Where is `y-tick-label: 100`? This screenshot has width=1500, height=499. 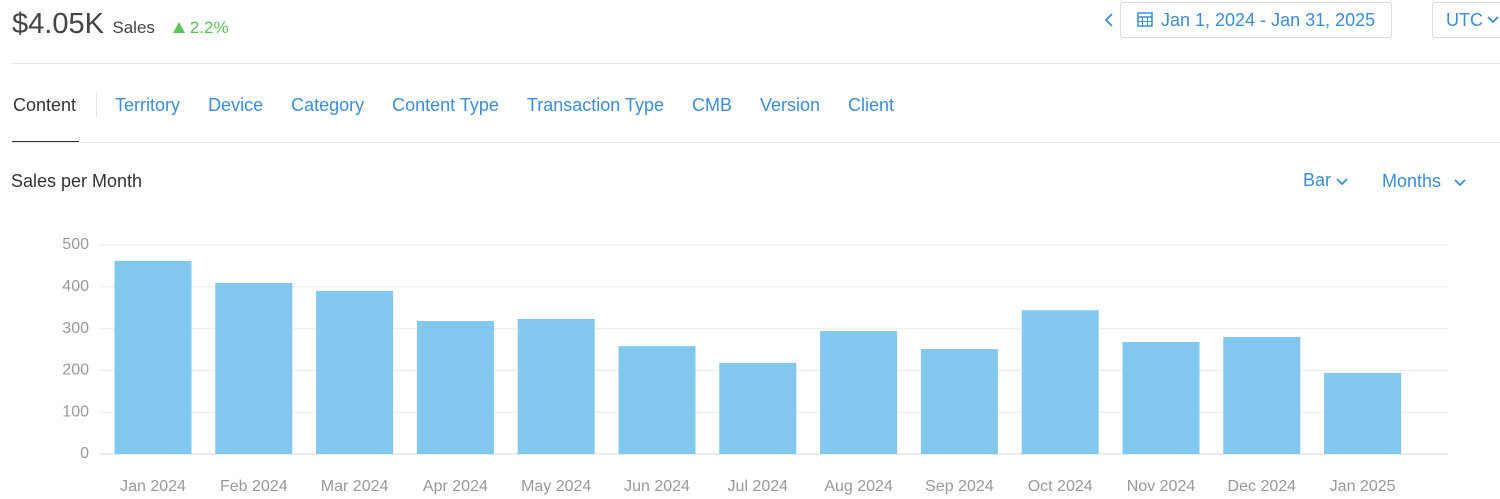 y-tick-label: 100 is located at coordinates (75, 411).